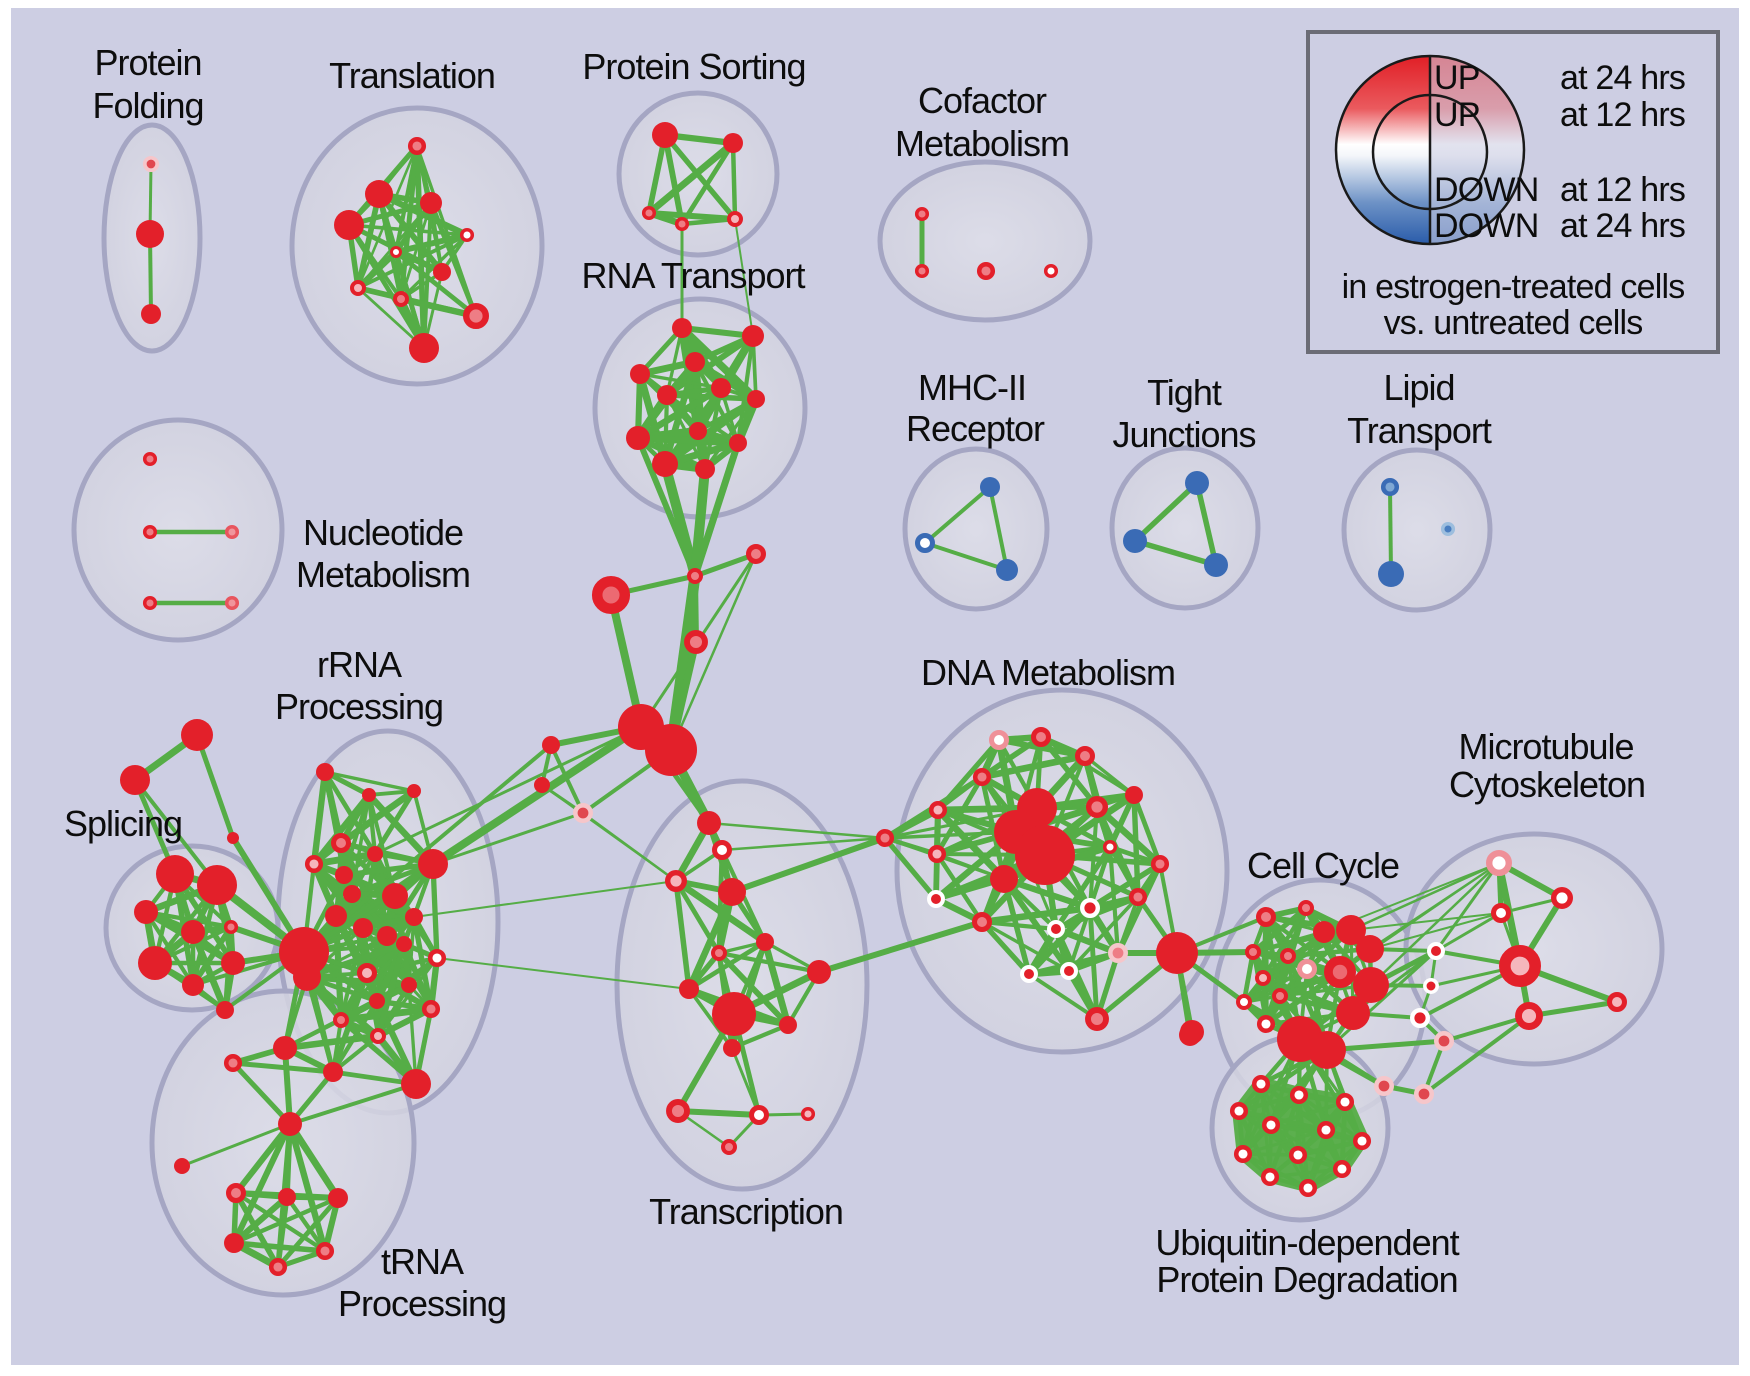  What do you see at coordinates (383, 532) in the screenshot?
I see `svg-text: Nucleotide` at bounding box center [383, 532].